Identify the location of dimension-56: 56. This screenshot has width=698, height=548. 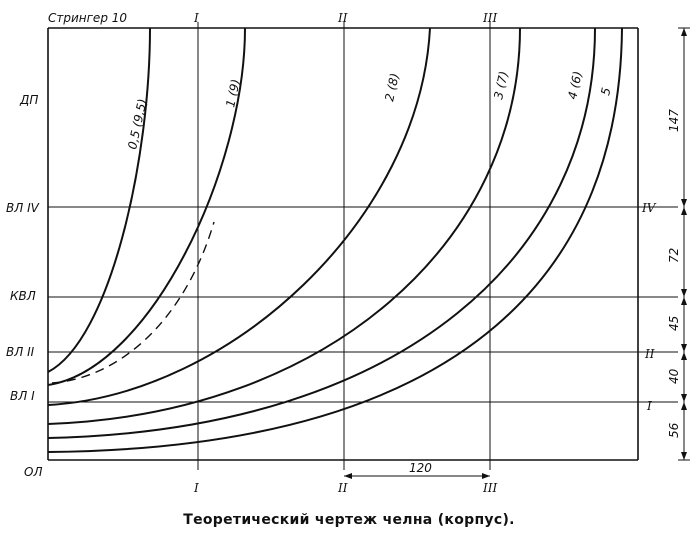
(674, 430).